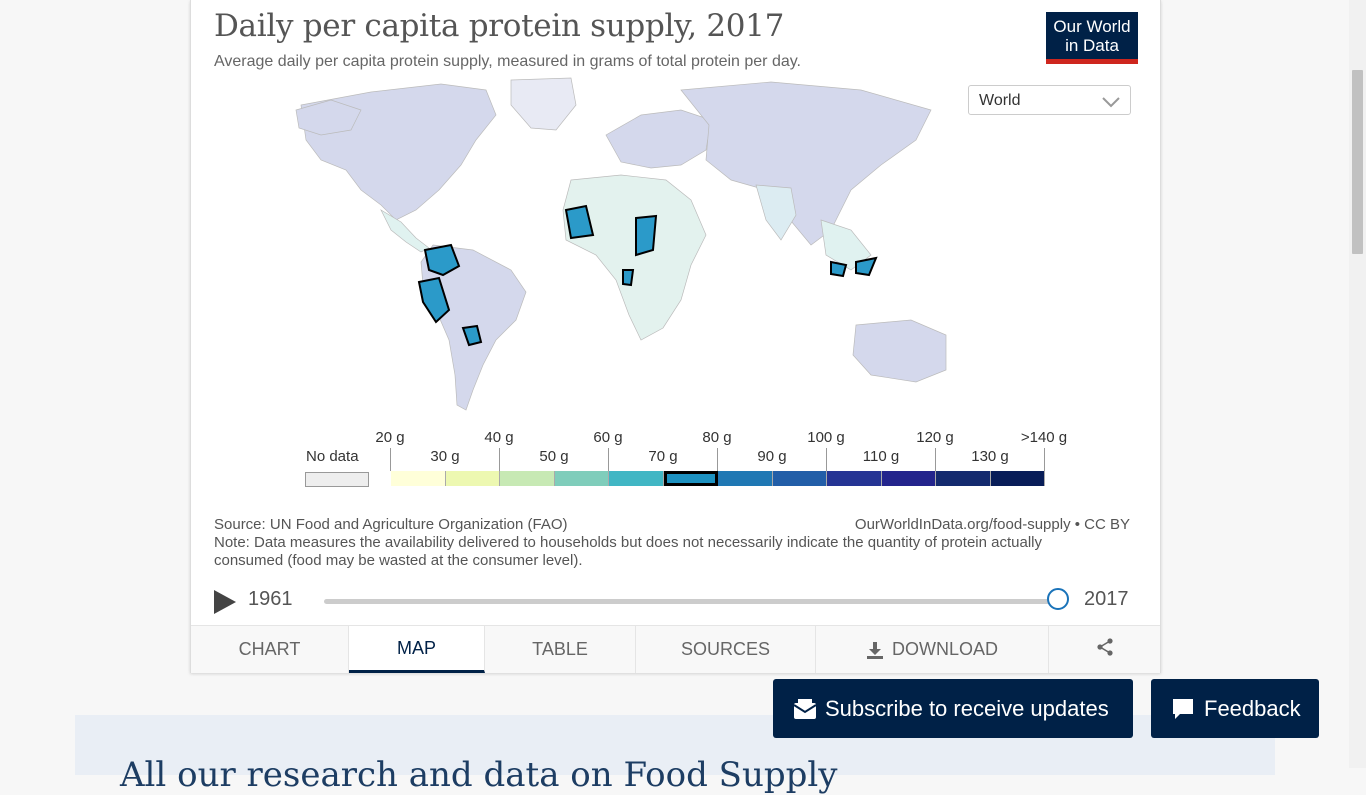 This screenshot has height=795, width=1366. What do you see at coordinates (337, 479) in the screenshot?
I see `legend-no-data-swatch` at bounding box center [337, 479].